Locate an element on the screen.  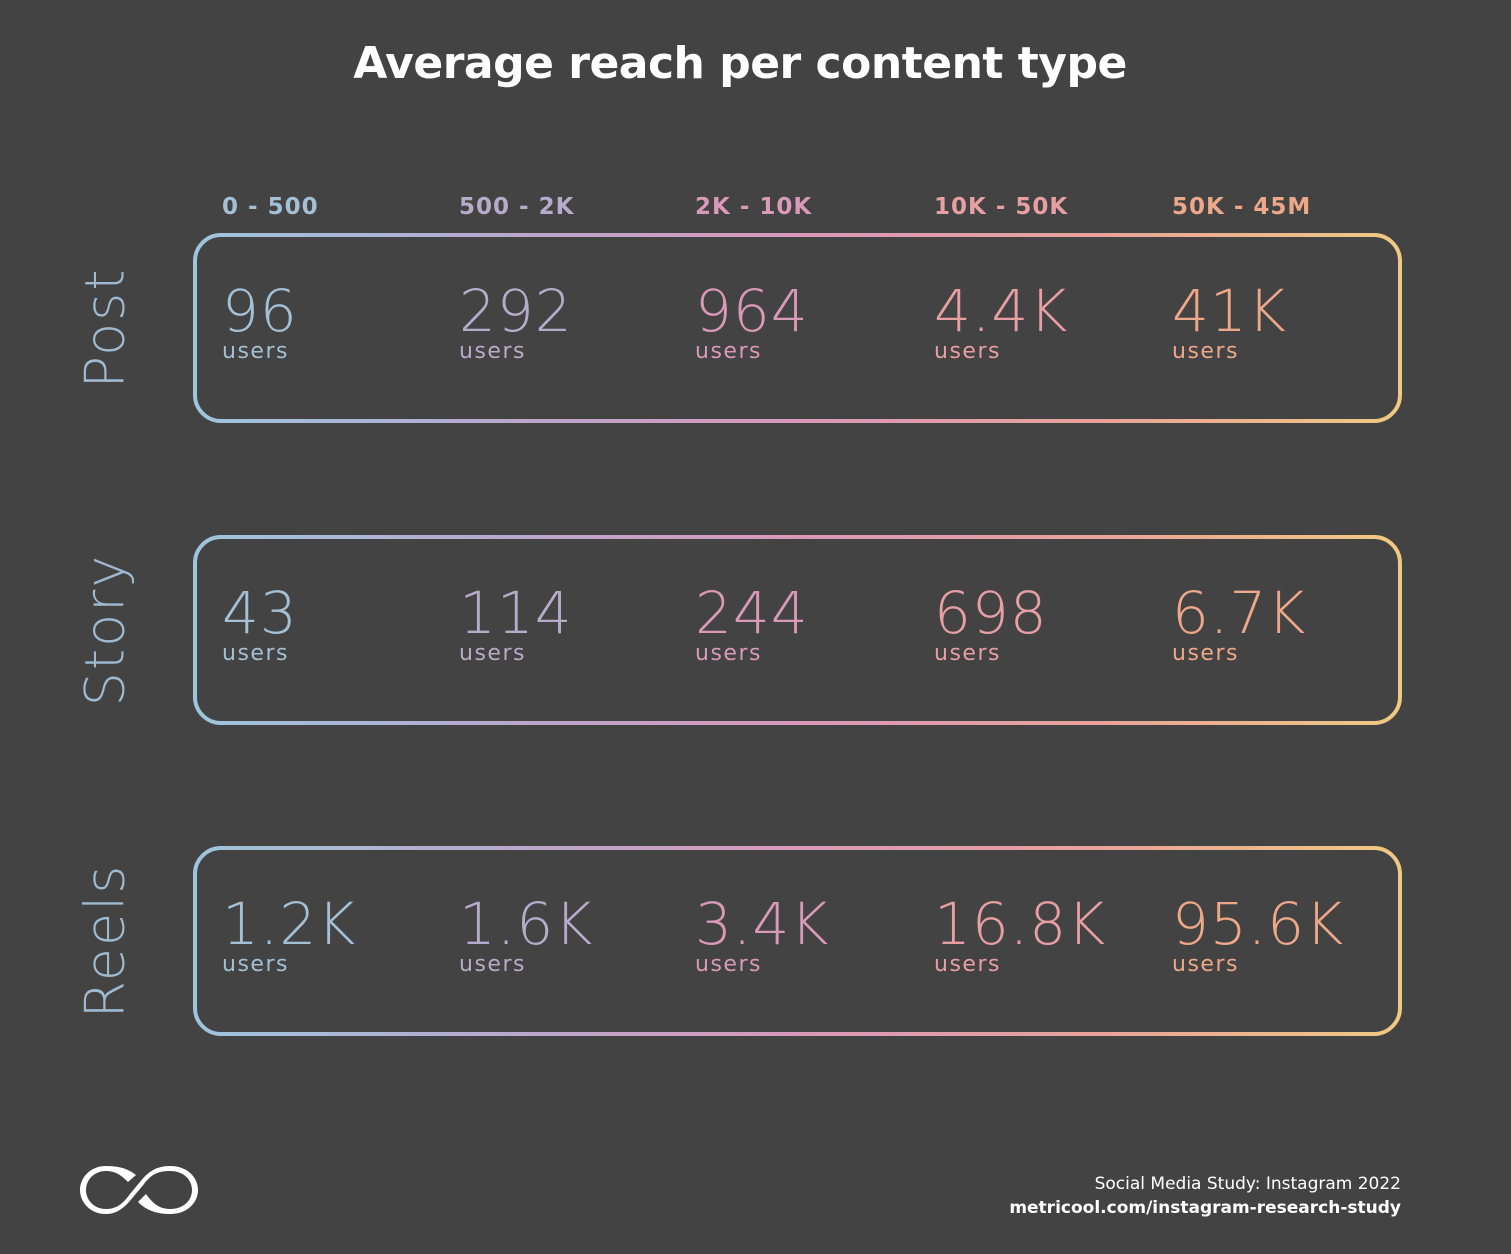
cell-story-4: 698 users is located at coordinates (991, 623).